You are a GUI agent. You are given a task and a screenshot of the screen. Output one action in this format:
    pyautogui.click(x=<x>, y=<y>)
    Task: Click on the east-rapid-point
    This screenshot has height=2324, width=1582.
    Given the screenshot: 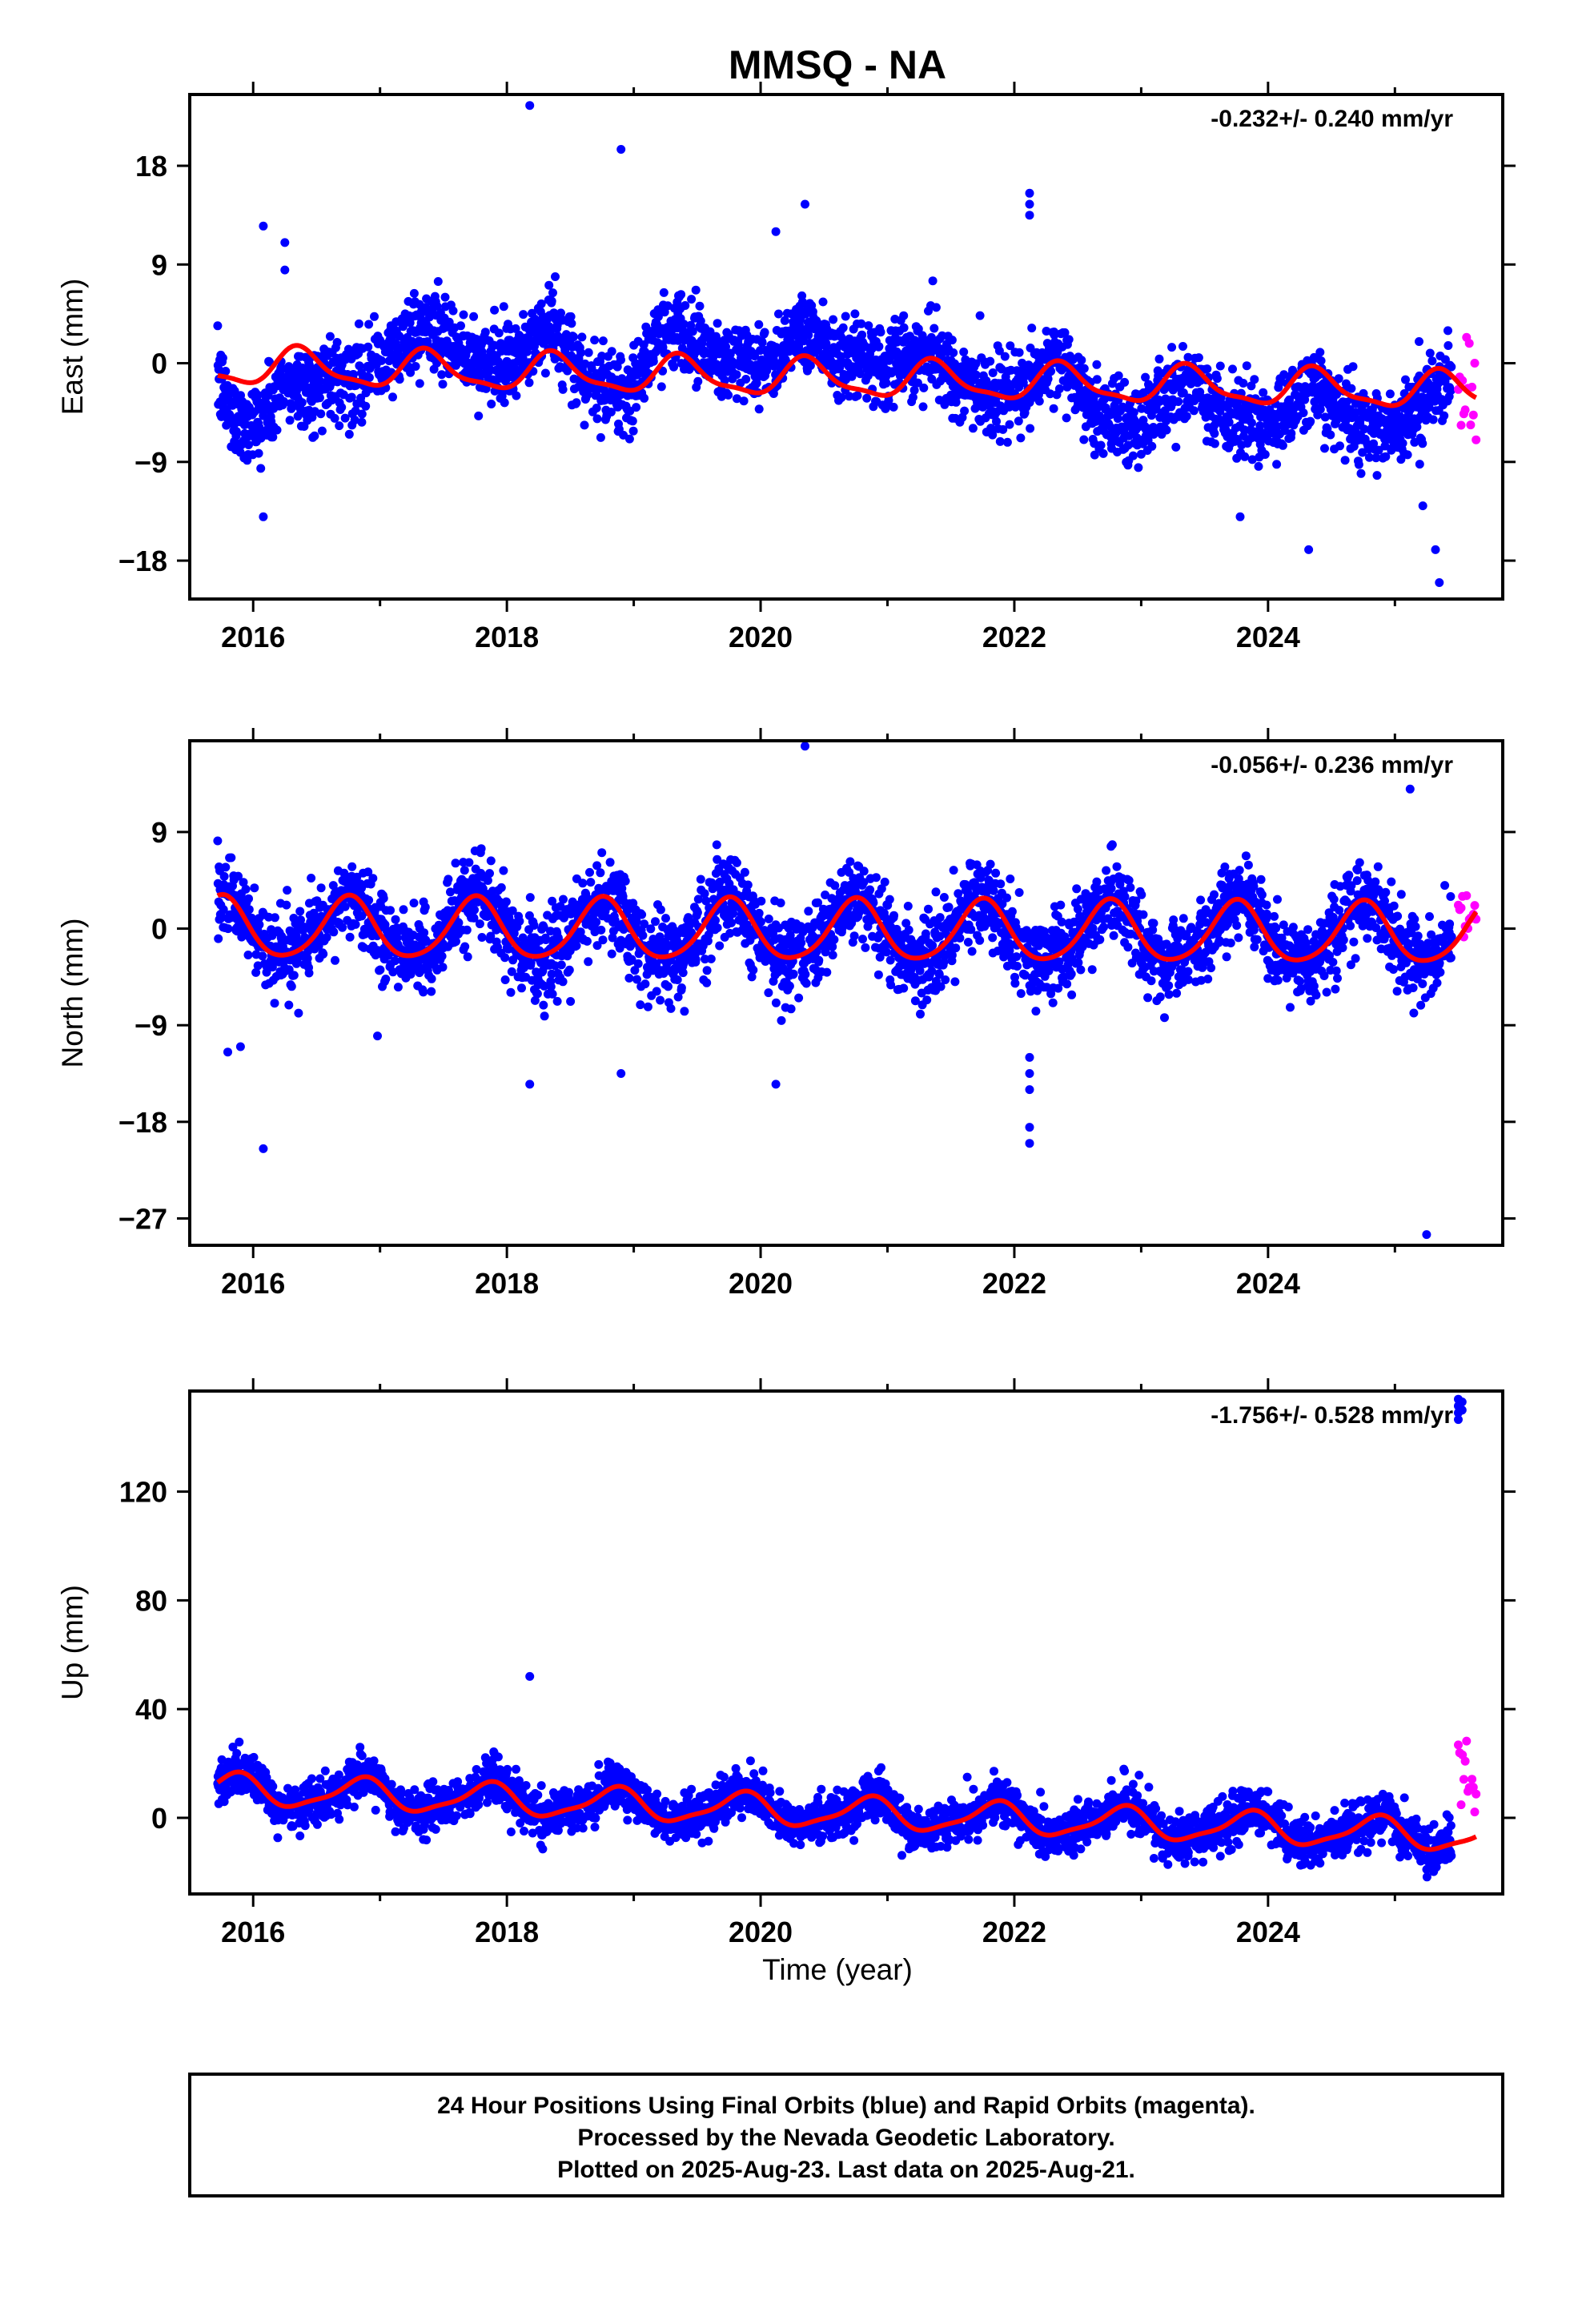 What is the action you would take?
    pyautogui.click(x=1461, y=425)
    